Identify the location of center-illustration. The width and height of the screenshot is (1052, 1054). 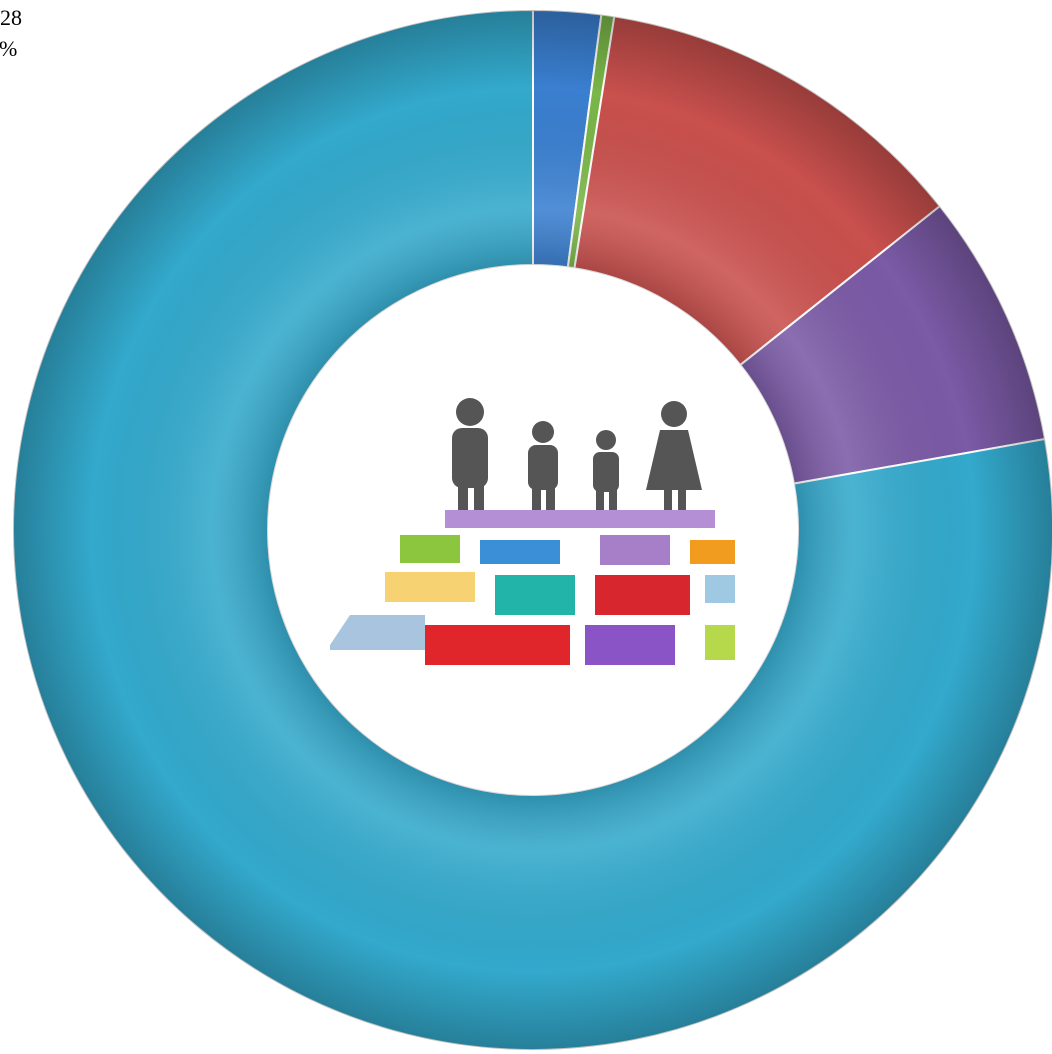
(532, 531).